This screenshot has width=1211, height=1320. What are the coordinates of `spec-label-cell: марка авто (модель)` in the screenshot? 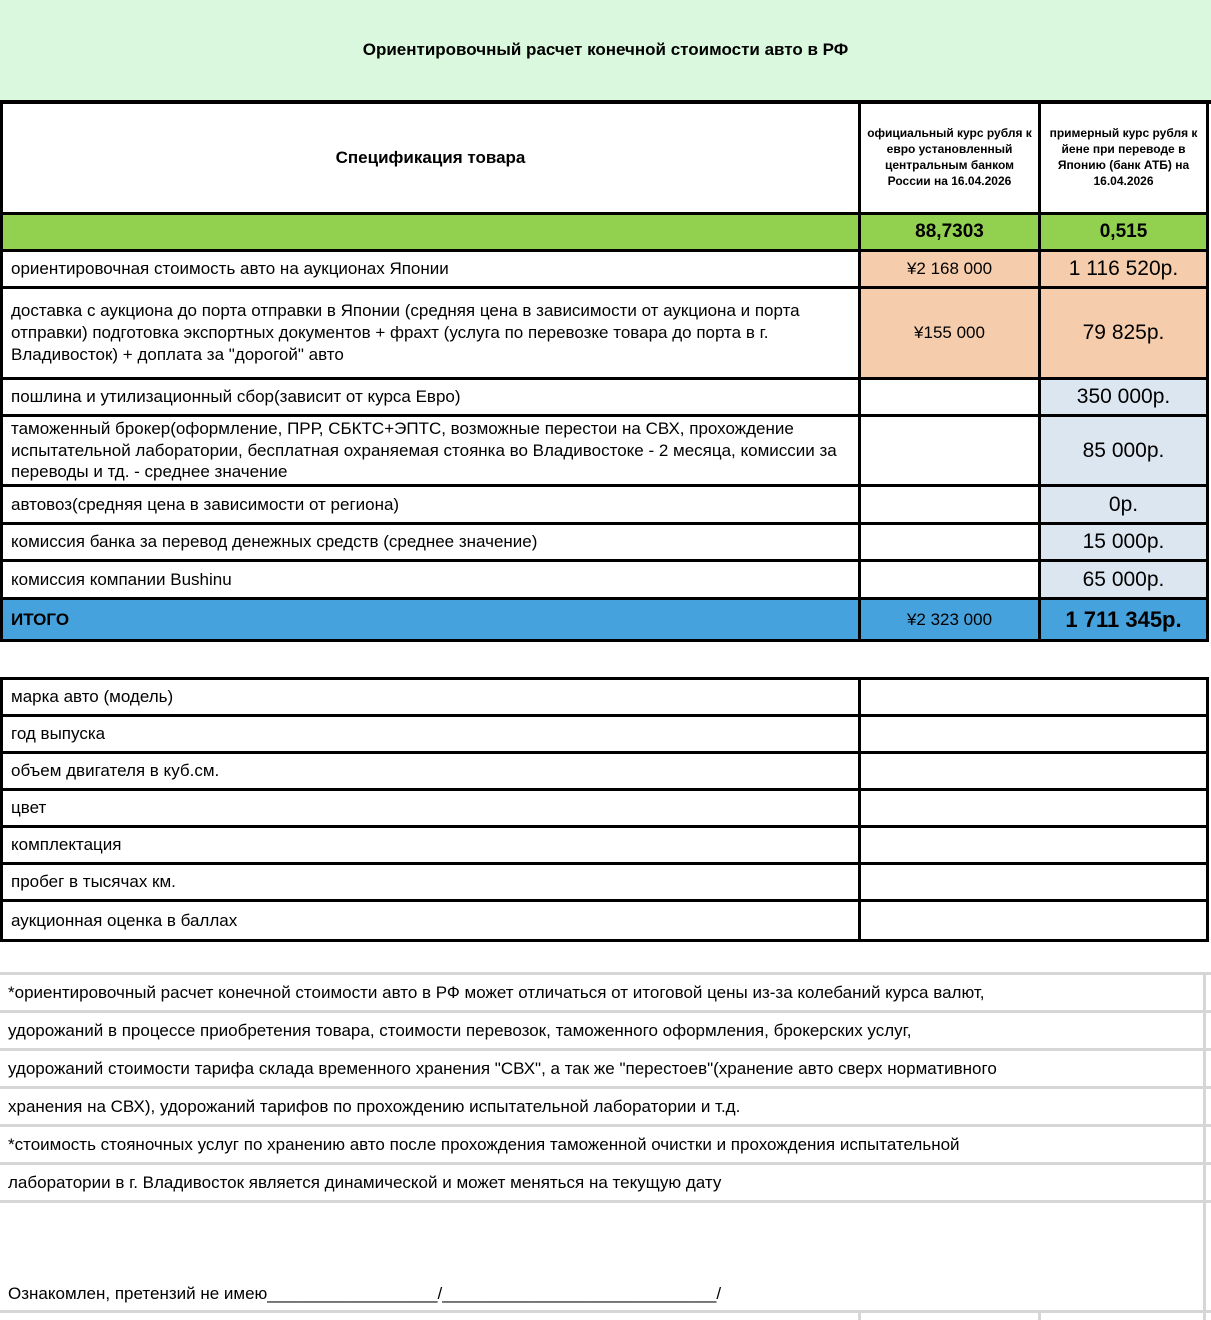 It's located at (432, 697).